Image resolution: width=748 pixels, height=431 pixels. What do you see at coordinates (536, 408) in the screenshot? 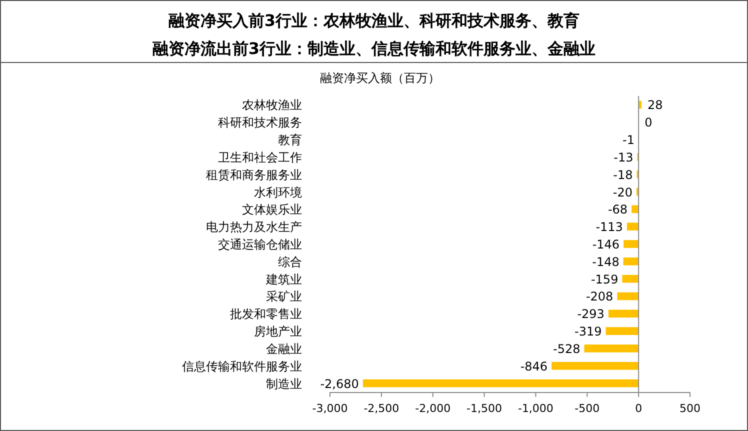
I see `x-tick-label: -1,000` at bounding box center [536, 408].